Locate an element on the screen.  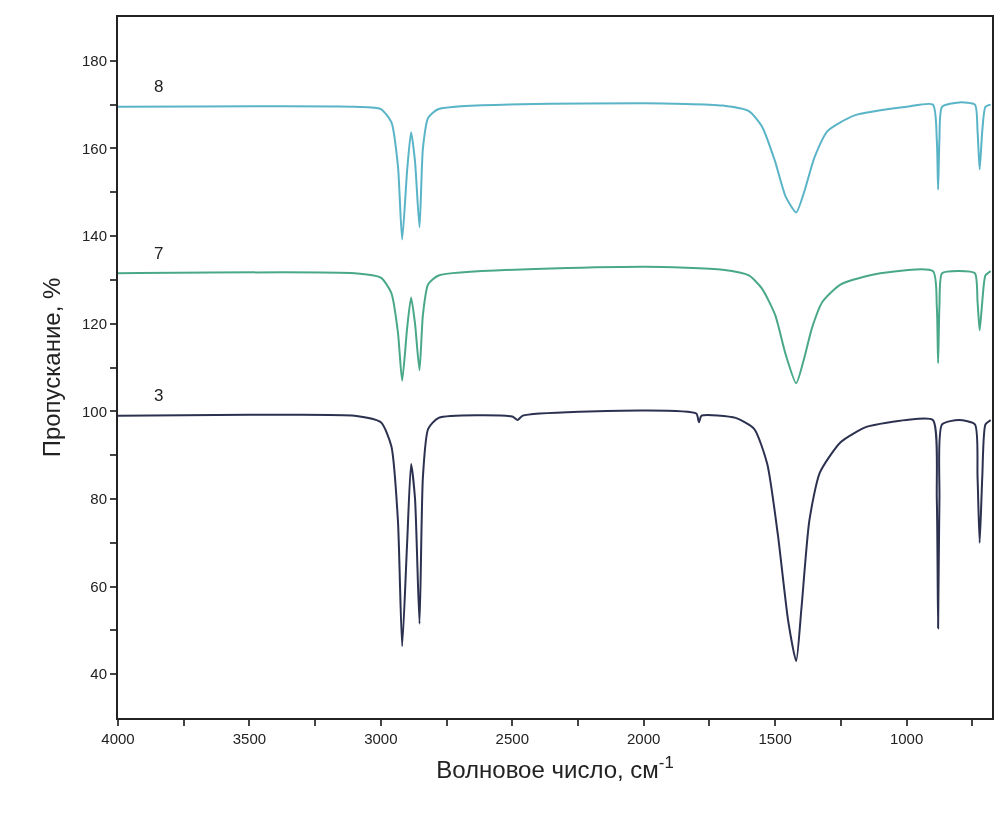
series-label: 8 is located at coordinates (159, 86).